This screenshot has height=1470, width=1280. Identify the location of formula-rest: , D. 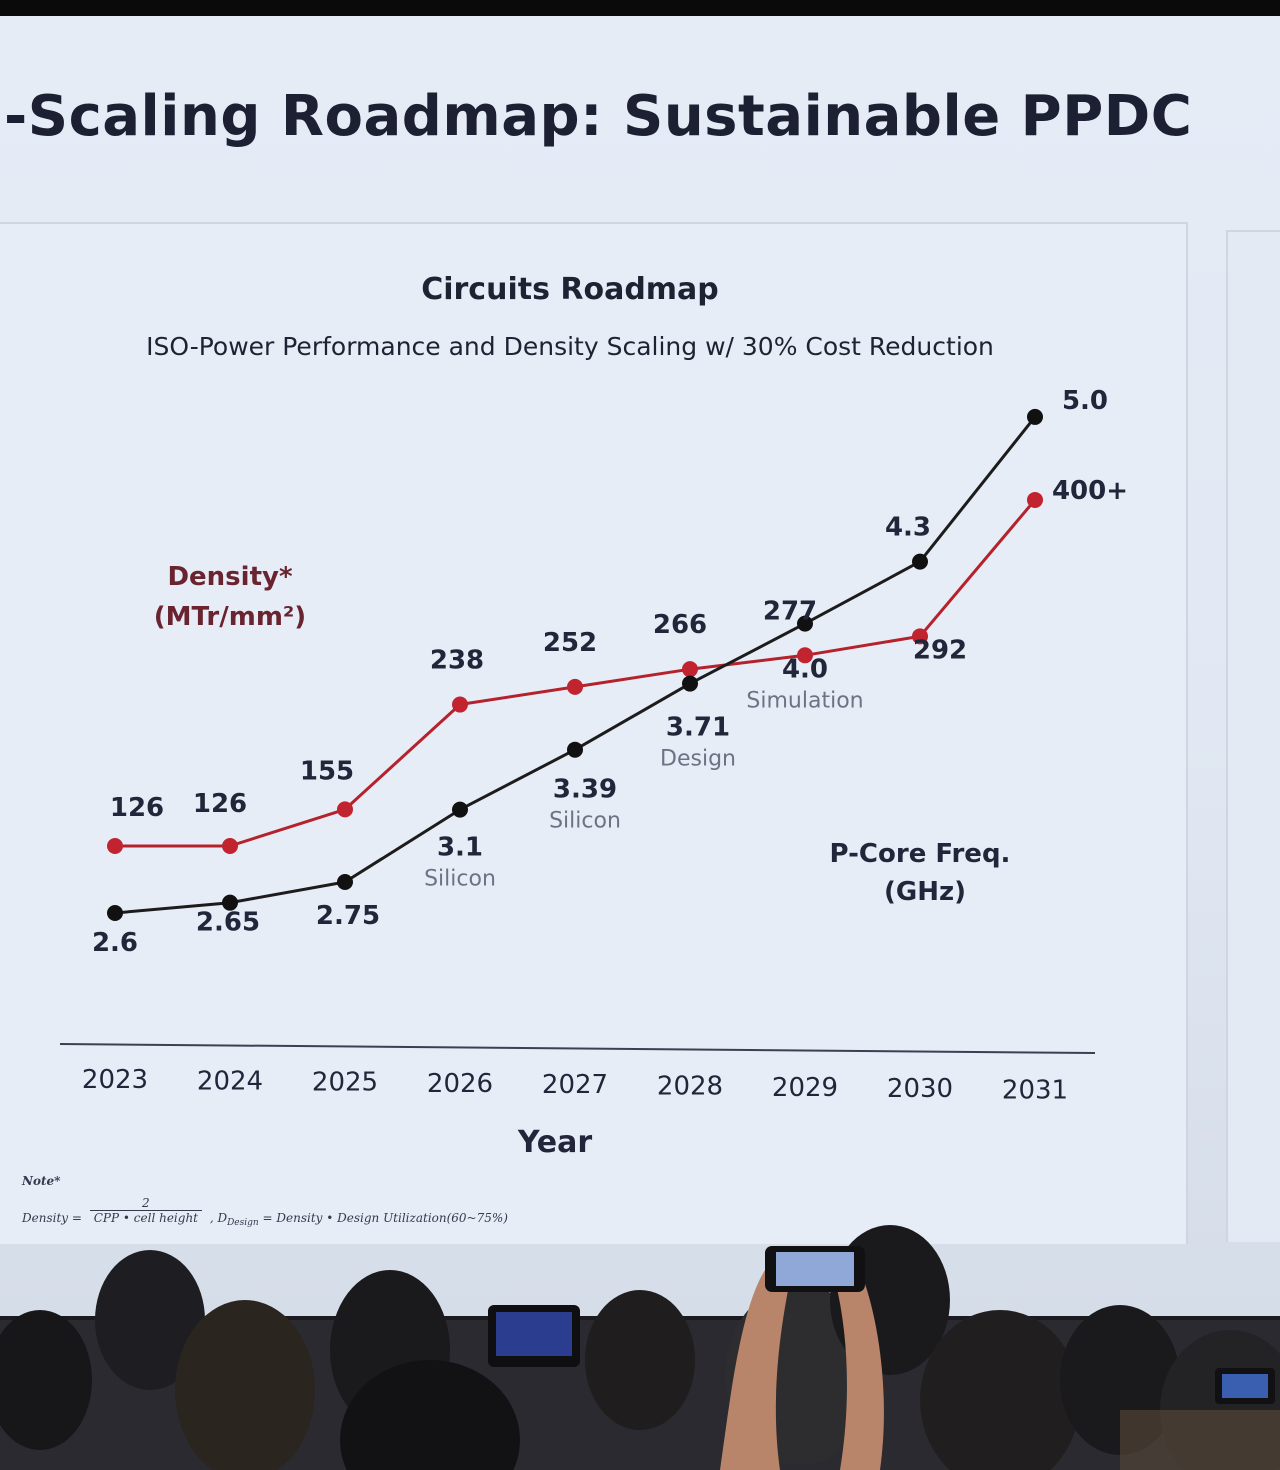
(218, 1218).